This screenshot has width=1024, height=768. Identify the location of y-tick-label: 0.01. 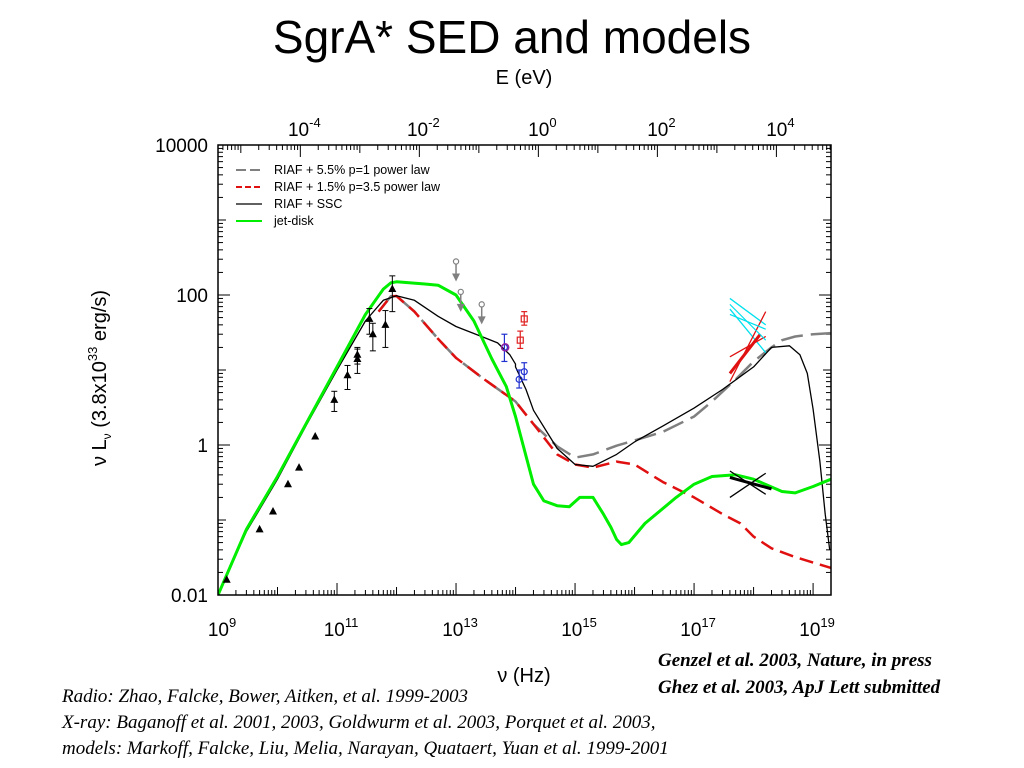
(189, 596).